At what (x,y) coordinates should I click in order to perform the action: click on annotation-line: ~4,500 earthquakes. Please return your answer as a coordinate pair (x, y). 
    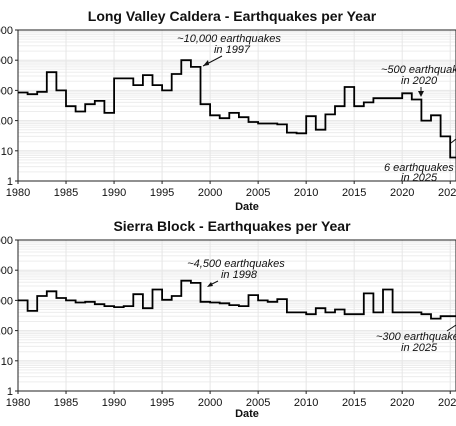
    Looking at the image, I should click on (236, 264).